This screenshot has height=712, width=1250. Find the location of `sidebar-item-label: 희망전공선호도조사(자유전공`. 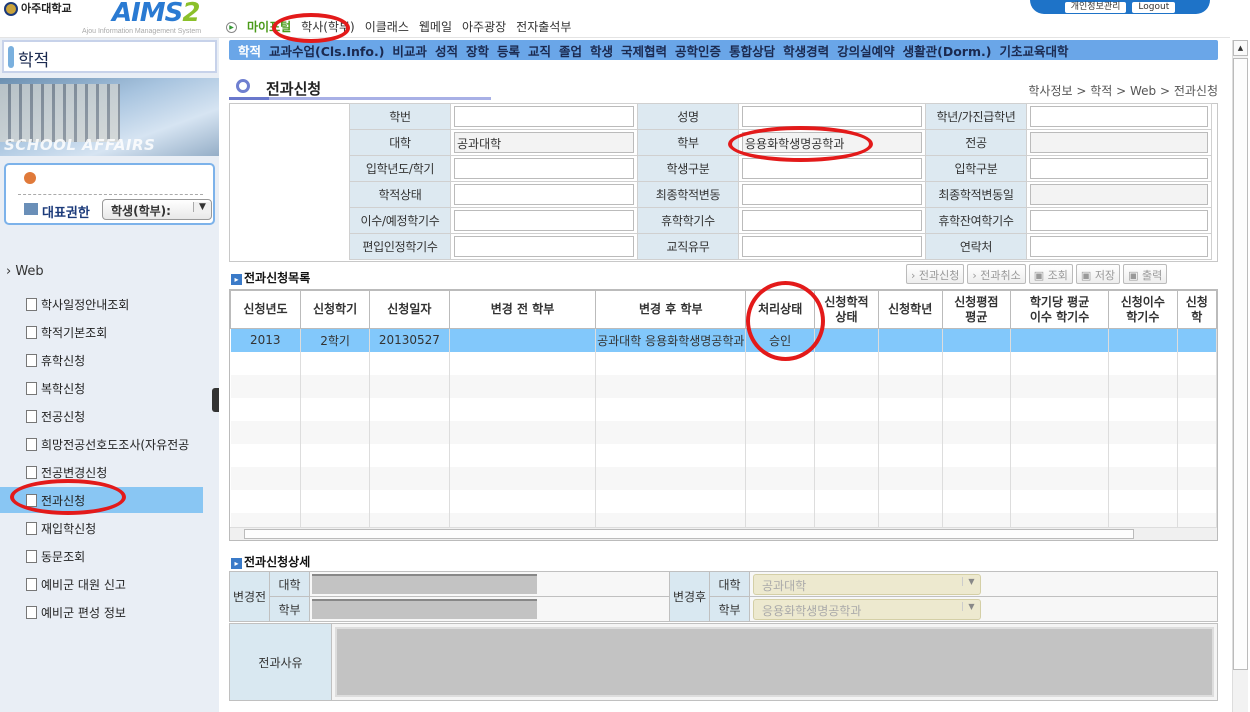

sidebar-item-label: 희망전공선호도조사(자유전공 is located at coordinates (115, 444).